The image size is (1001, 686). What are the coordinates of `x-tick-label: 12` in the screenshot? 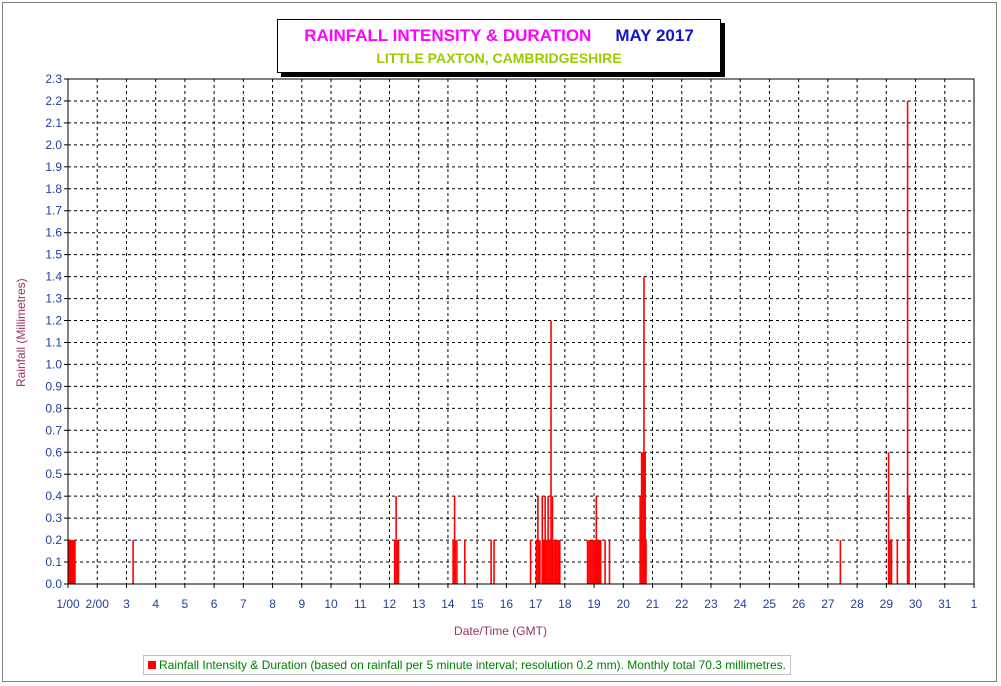 It's located at (390, 604).